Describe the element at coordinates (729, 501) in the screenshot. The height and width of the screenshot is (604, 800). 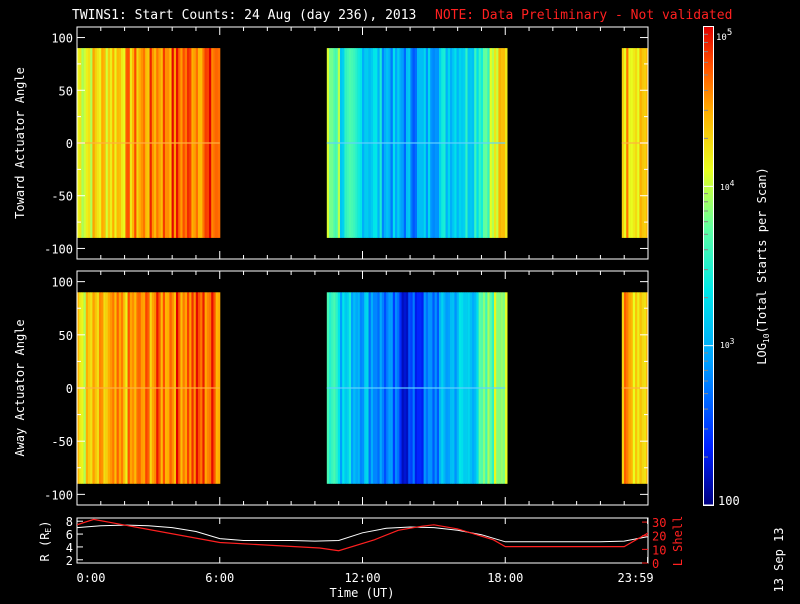
I see `colorbar-tick-100: 100` at that location.